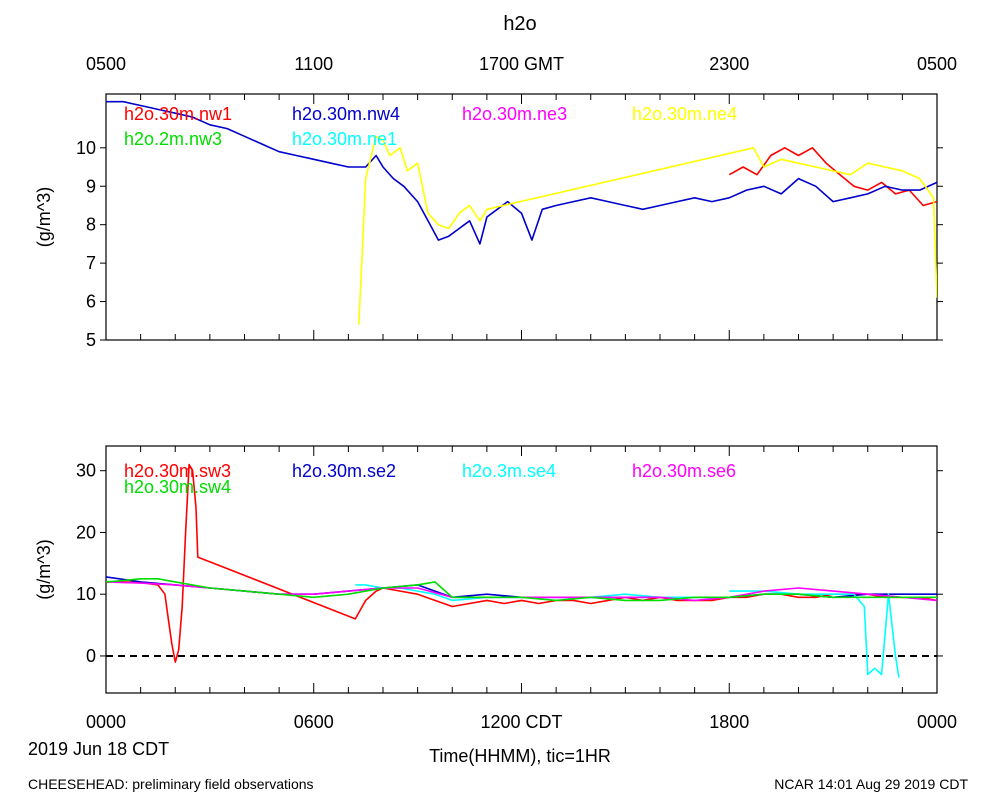 Image resolution: width=1000 pixels, height=800 pixels. What do you see at coordinates (86, 532) in the screenshot?
I see `y-tick-label: 20` at bounding box center [86, 532].